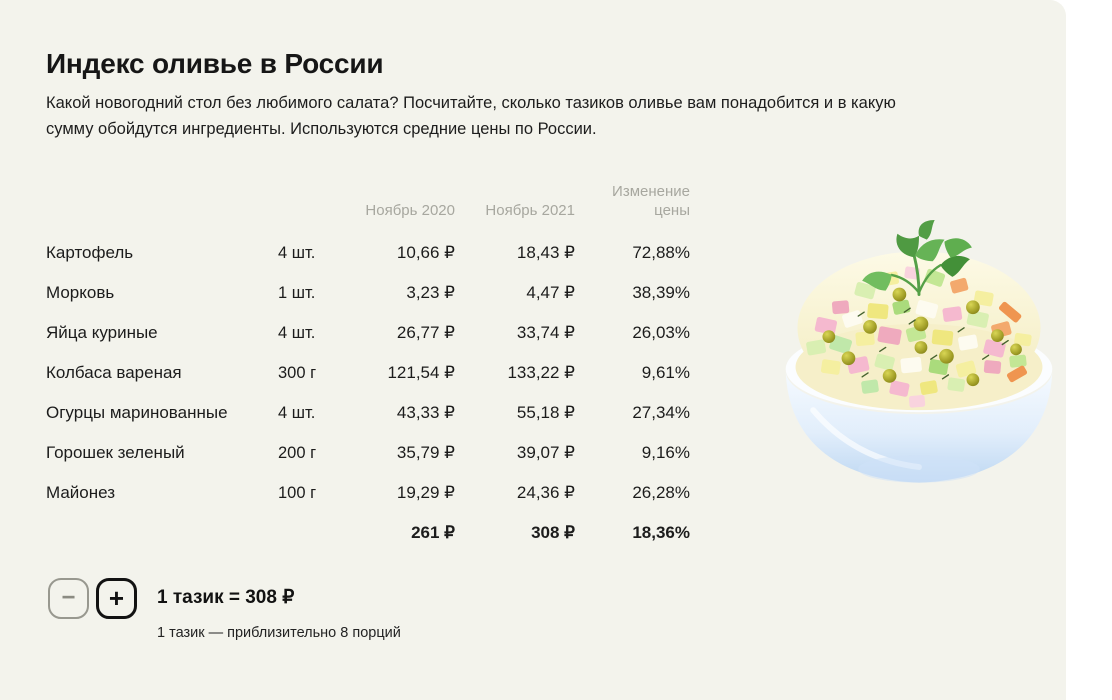 Image resolution: width=1112 pixels, height=700 pixels. I want to click on green-peas-group, so click(922, 337).